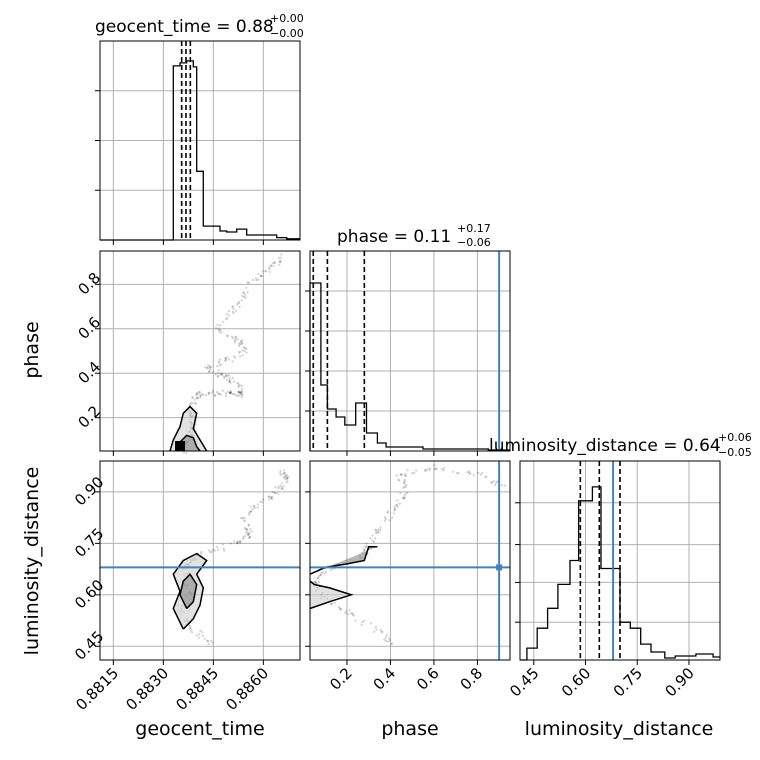  What do you see at coordinates (576, 682) in the screenshot?
I see `ld-hist-xticklabel-1: 0.60` at bounding box center [576, 682].